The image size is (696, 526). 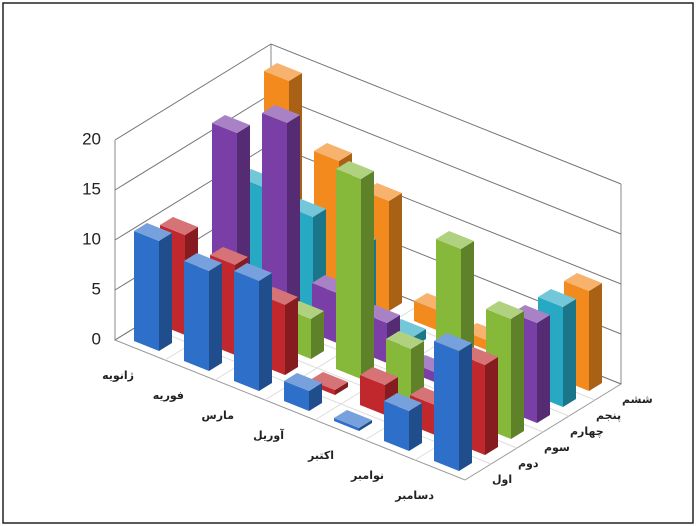 I want to click on x-tick-label: ژانویه, so click(x=118, y=375).